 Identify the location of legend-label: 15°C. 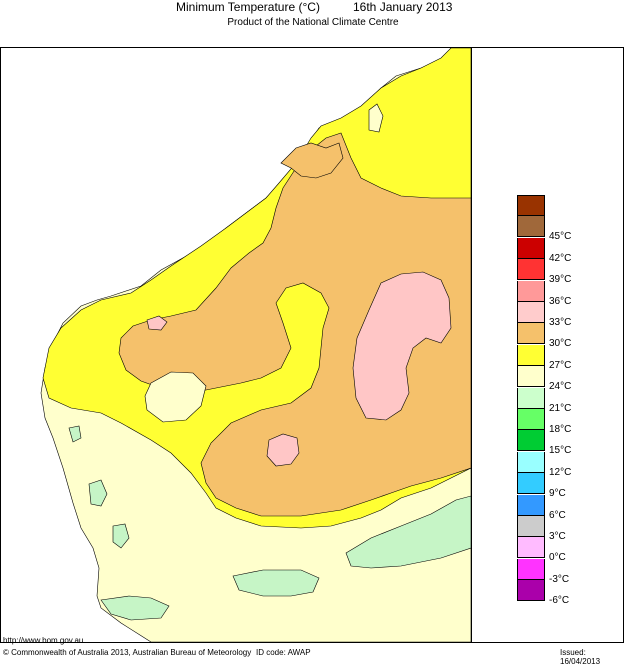
(560, 451).